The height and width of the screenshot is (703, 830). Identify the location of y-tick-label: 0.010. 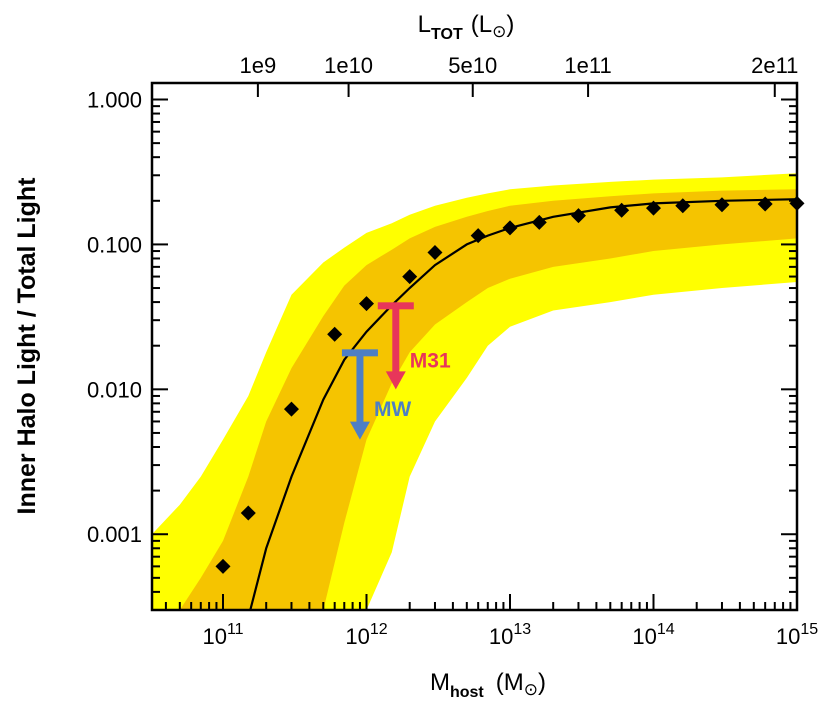
(114, 389).